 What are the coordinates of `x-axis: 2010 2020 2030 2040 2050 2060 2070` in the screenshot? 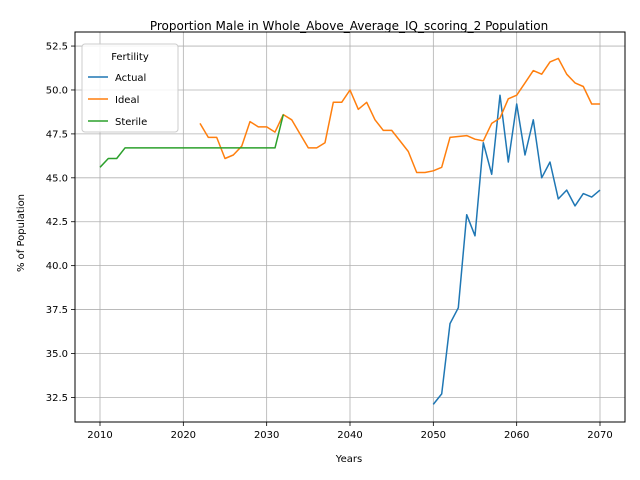 It's located at (349, 431).